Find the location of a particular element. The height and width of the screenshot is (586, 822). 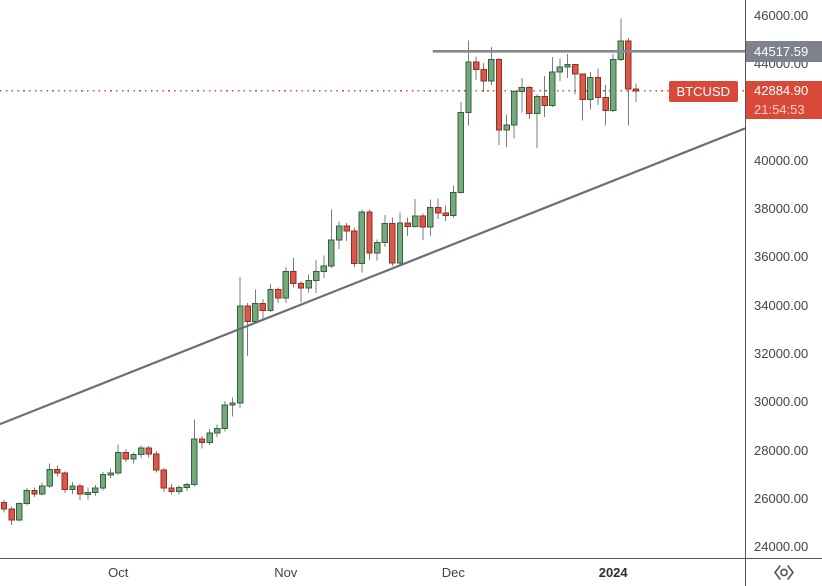

price-tick-label: 28000.00 is located at coordinates (781, 450).